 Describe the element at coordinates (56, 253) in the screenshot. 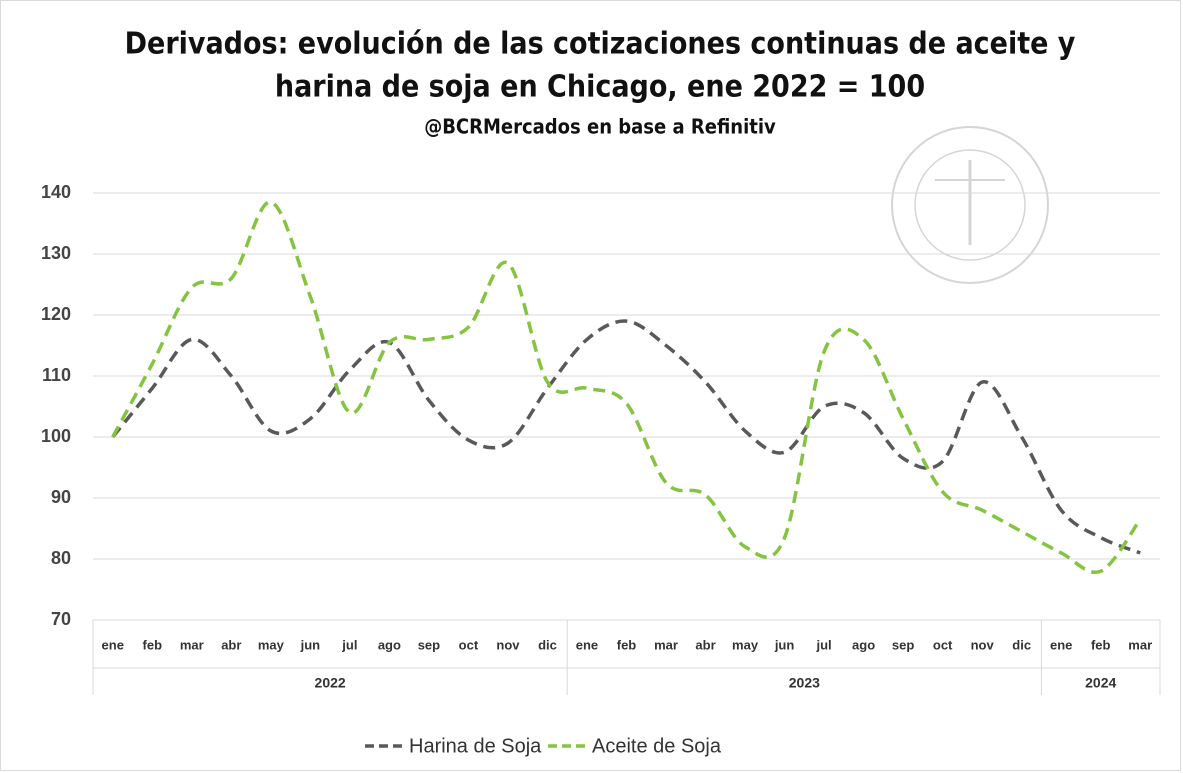

I see `y-tick-label: 130` at that location.